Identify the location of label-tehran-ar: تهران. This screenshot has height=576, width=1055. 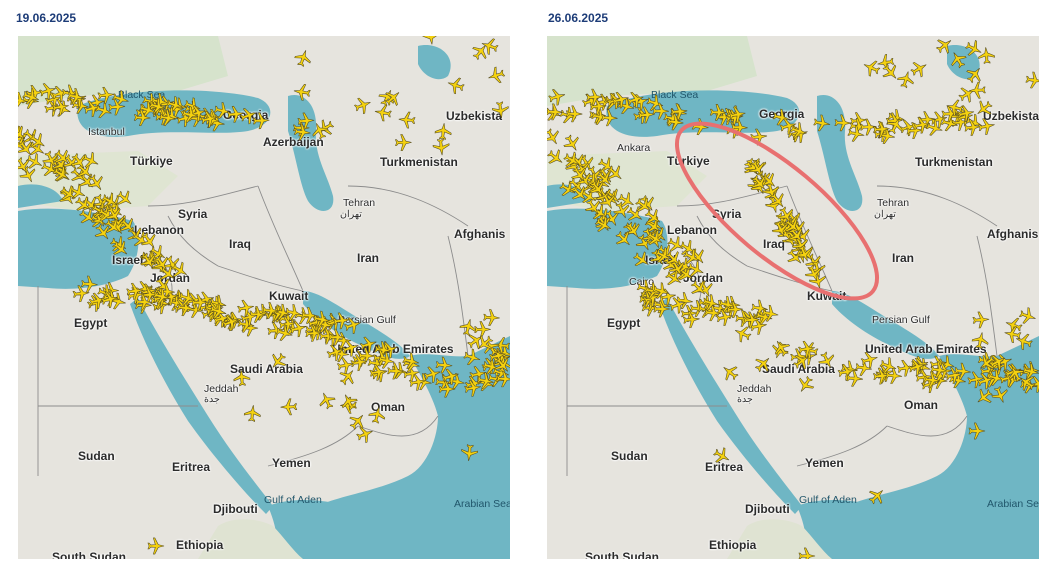
(351, 214).